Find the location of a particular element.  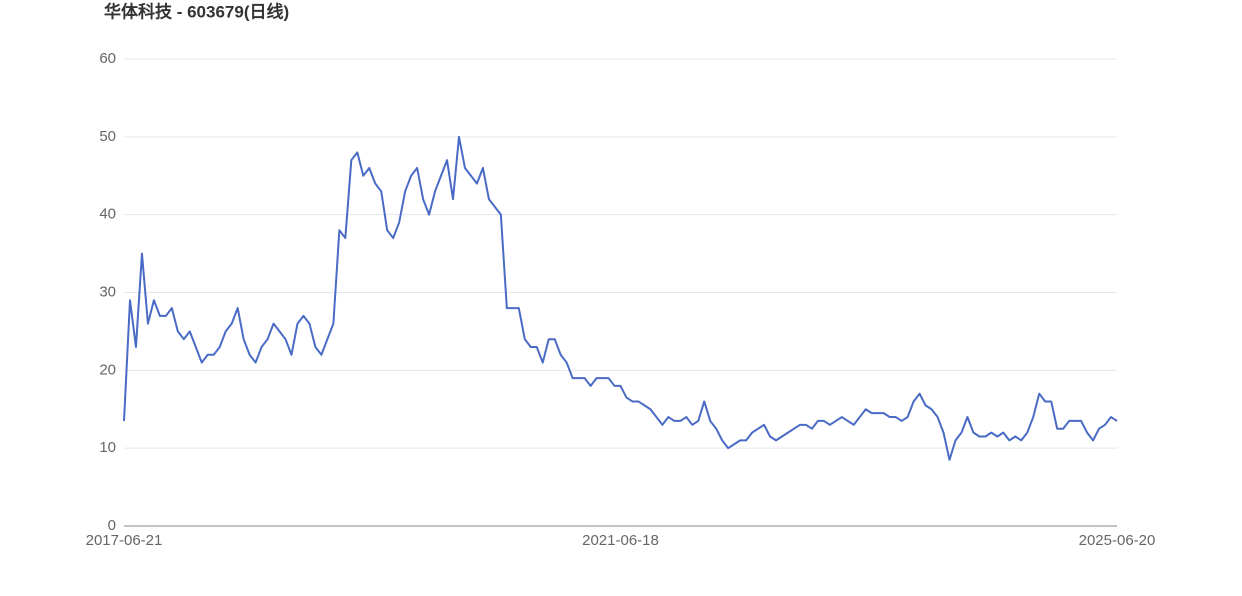

y-tick-label: 0 is located at coordinates (112, 525).